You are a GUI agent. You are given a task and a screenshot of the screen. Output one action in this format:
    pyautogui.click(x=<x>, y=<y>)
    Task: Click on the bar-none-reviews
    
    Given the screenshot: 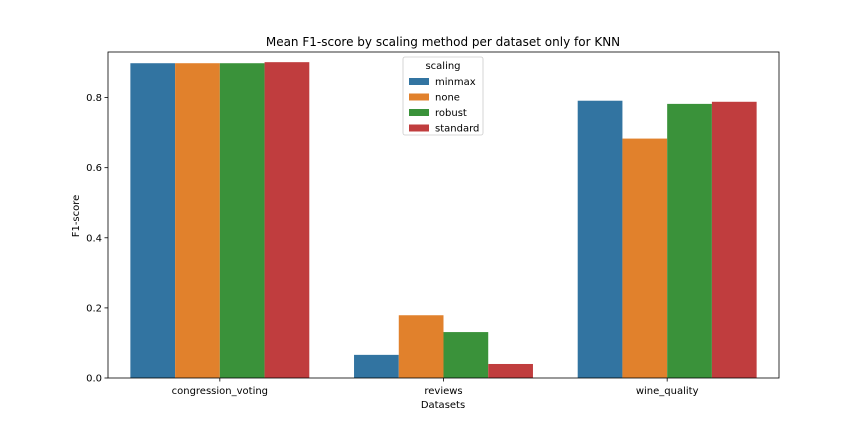 What is the action you would take?
    pyautogui.click(x=421, y=346)
    